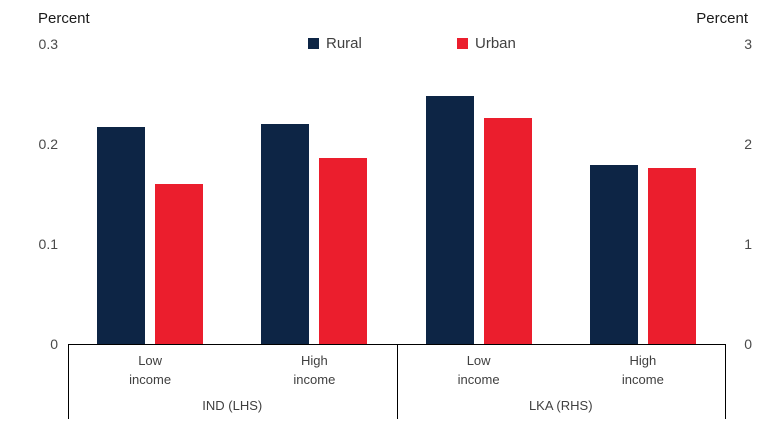  What do you see at coordinates (48, 244) in the screenshot?
I see `left-axis-tick-label: 0.1` at bounding box center [48, 244].